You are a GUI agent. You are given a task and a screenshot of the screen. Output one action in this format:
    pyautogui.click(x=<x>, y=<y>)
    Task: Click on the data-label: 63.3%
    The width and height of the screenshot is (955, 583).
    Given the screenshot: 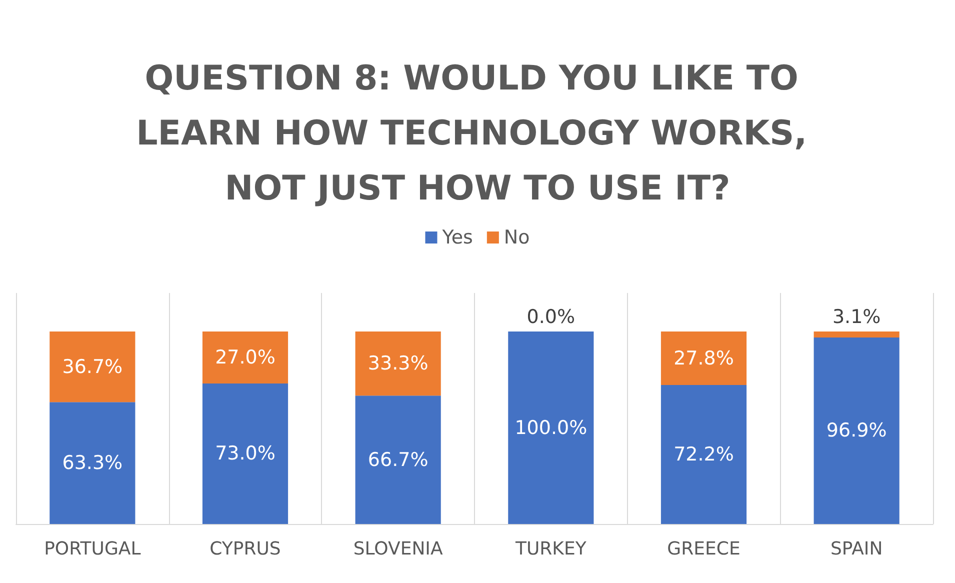 What is the action you would take?
    pyautogui.click(x=92, y=463)
    